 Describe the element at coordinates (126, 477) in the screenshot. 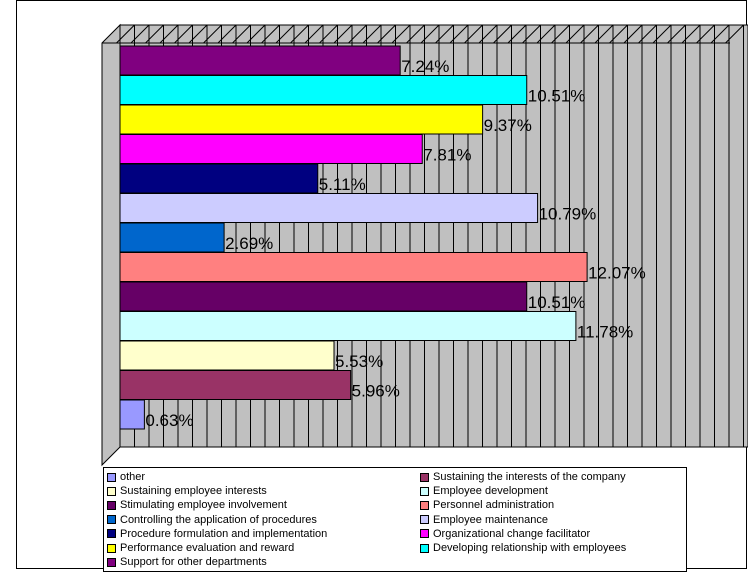

I see `legend-item: other` at that location.